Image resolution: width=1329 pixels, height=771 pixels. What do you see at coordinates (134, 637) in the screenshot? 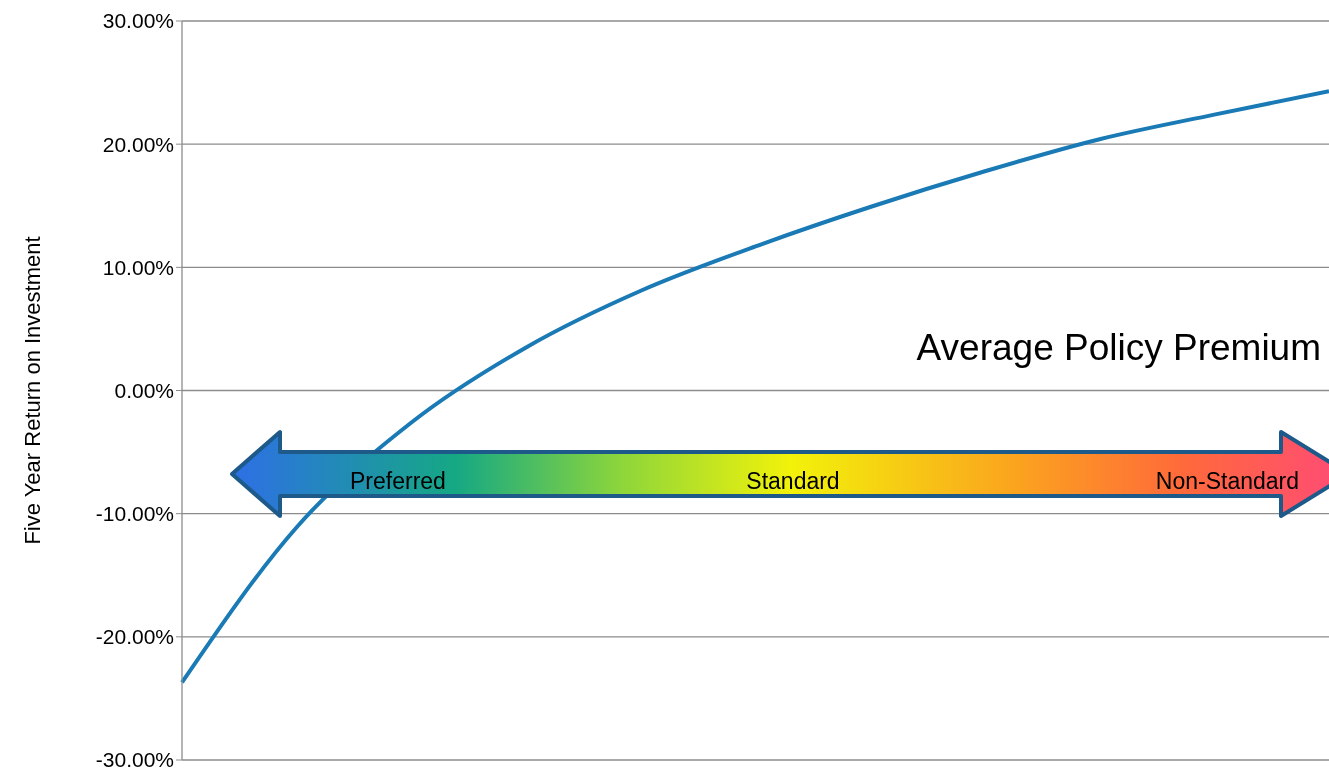
I see `y-tick-label: -20.00%` at bounding box center [134, 637].